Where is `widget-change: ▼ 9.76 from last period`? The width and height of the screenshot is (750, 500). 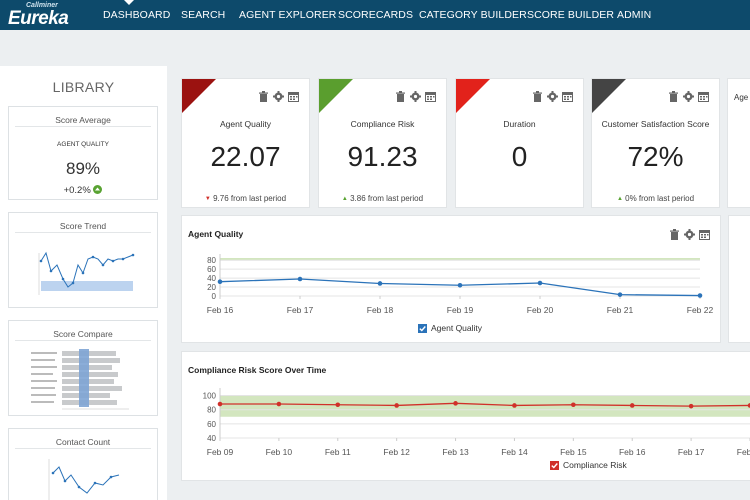
widget-change: ▼ 9.76 from last period is located at coordinates (245, 198).